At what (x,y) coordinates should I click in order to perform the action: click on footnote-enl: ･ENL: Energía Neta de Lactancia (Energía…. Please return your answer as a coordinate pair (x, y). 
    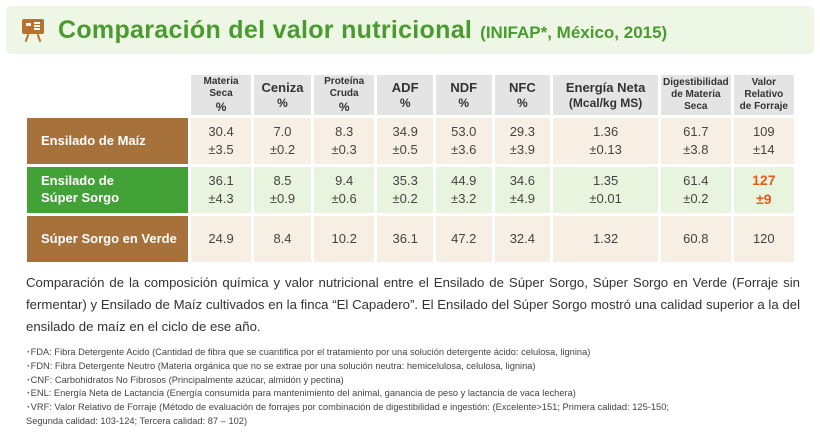
    Looking at the image, I should click on (301, 393).